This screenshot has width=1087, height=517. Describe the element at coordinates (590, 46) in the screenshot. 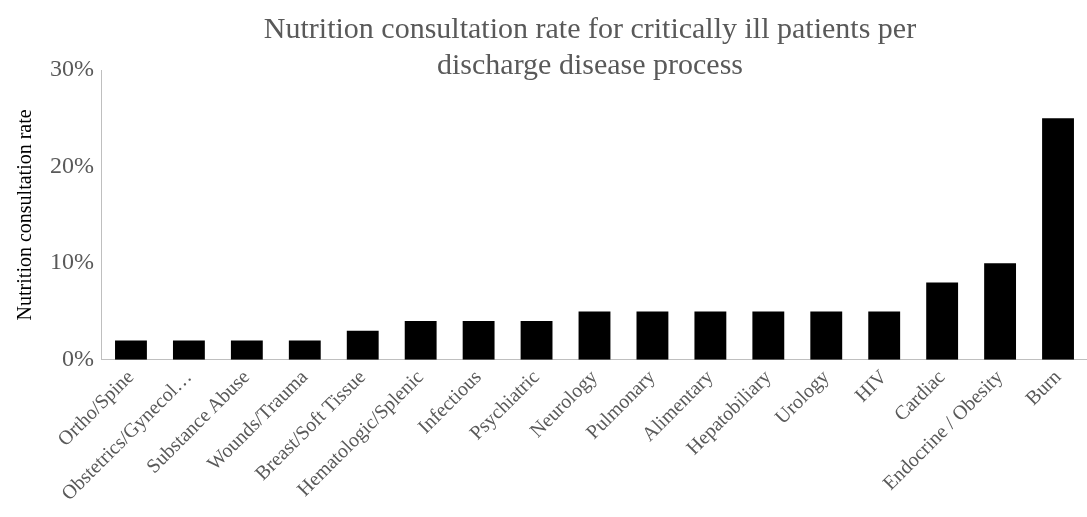

I see `chart-title: Nutrition consultation rate for critically ill patients per discharge disease process` at that location.